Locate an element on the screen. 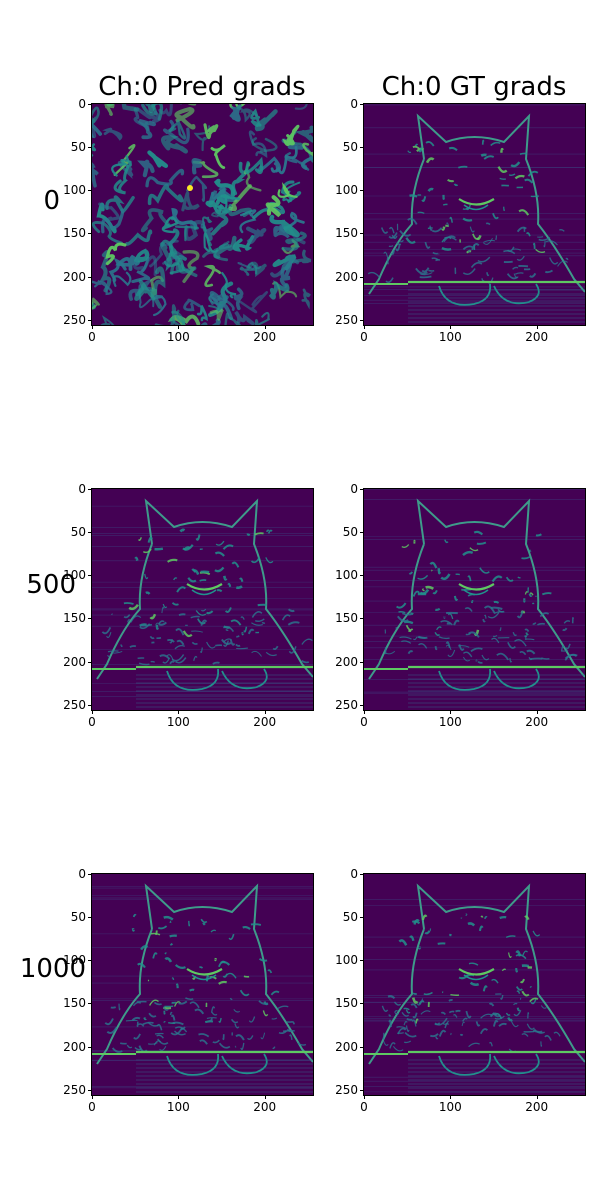 The width and height of the screenshot is (600, 1200). panel-row-500-pred: 0 50 100 150 200 250 0 100 200 is located at coordinates (188, 605).